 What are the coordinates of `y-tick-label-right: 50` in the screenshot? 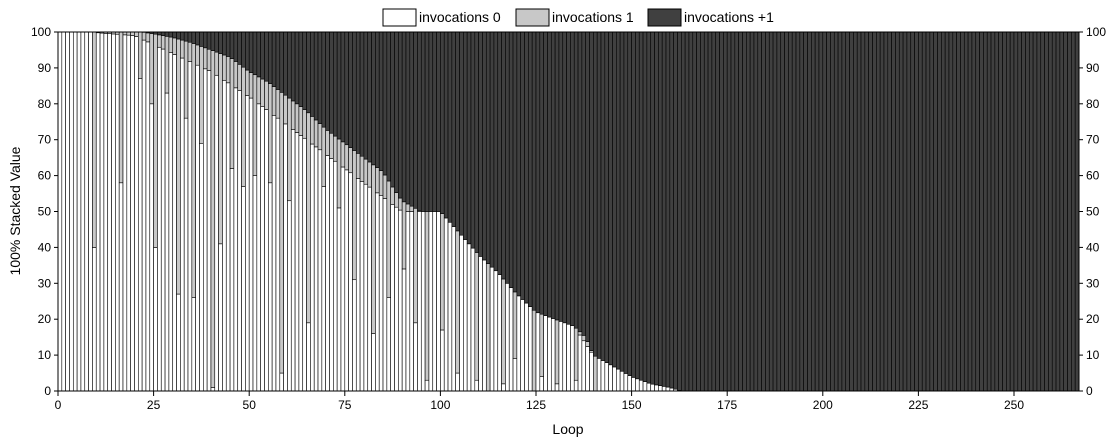 It's located at (1093, 212).